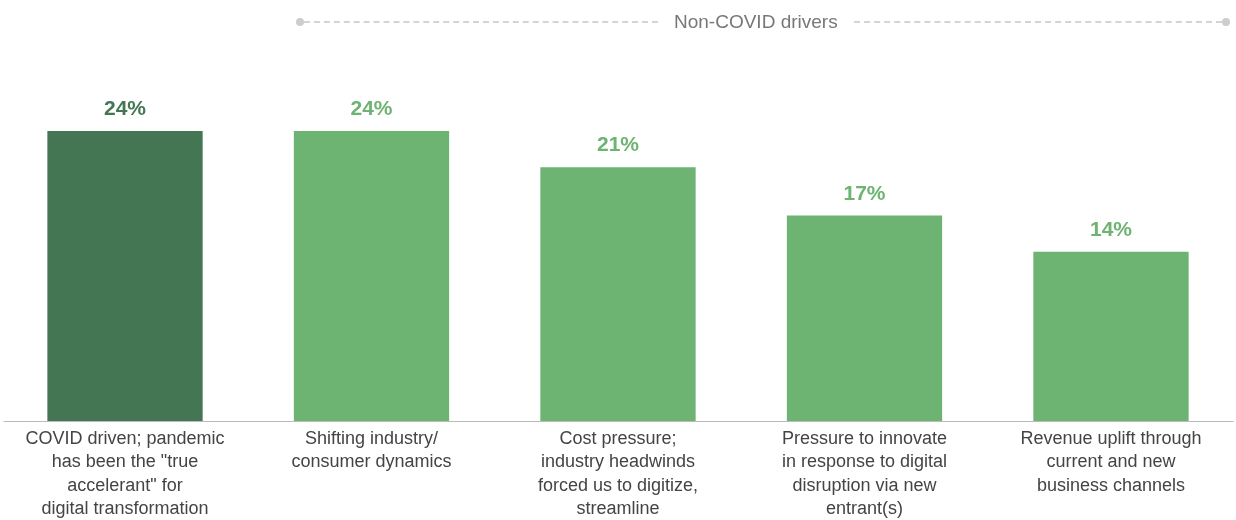  What do you see at coordinates (371, 449) in the screenshot?
I see `x-tick-label: Shifting industry/ consumer dynamics` at bounding box center [371, 449].